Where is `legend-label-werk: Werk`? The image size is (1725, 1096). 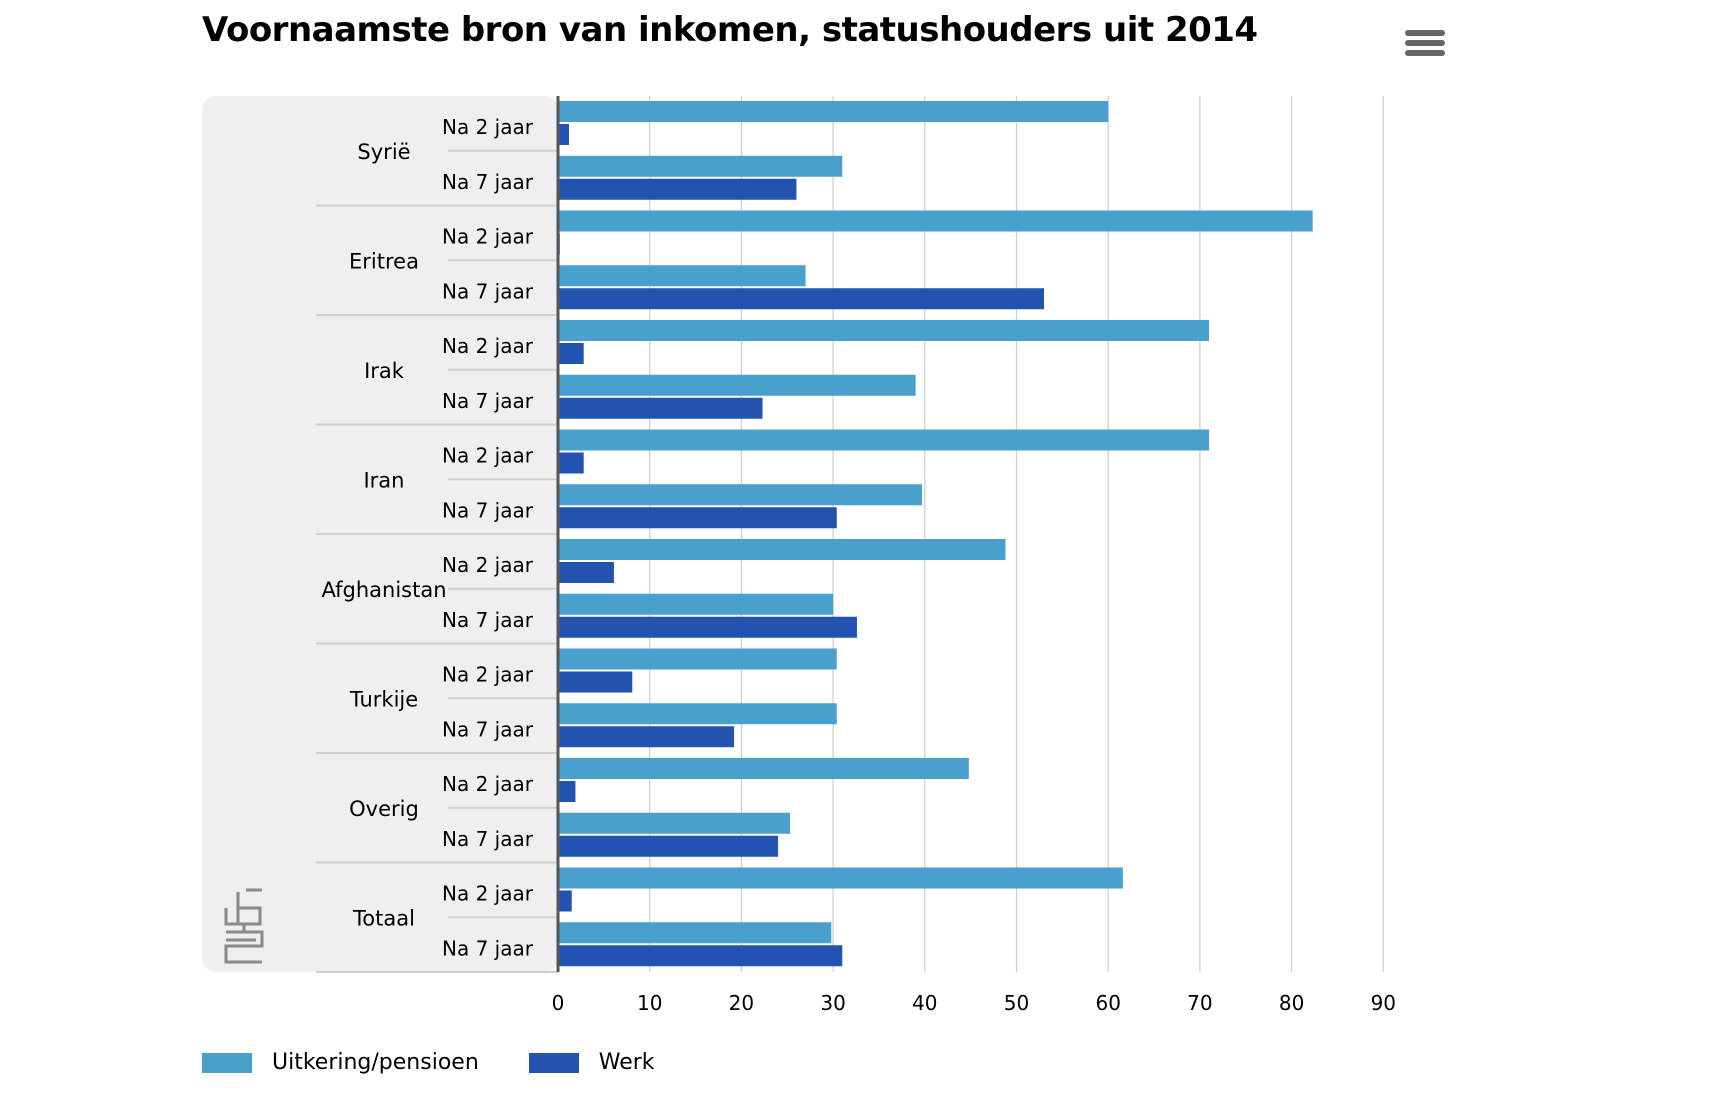
legend-label-werk: Werk is located at coordinates (626, 1062).